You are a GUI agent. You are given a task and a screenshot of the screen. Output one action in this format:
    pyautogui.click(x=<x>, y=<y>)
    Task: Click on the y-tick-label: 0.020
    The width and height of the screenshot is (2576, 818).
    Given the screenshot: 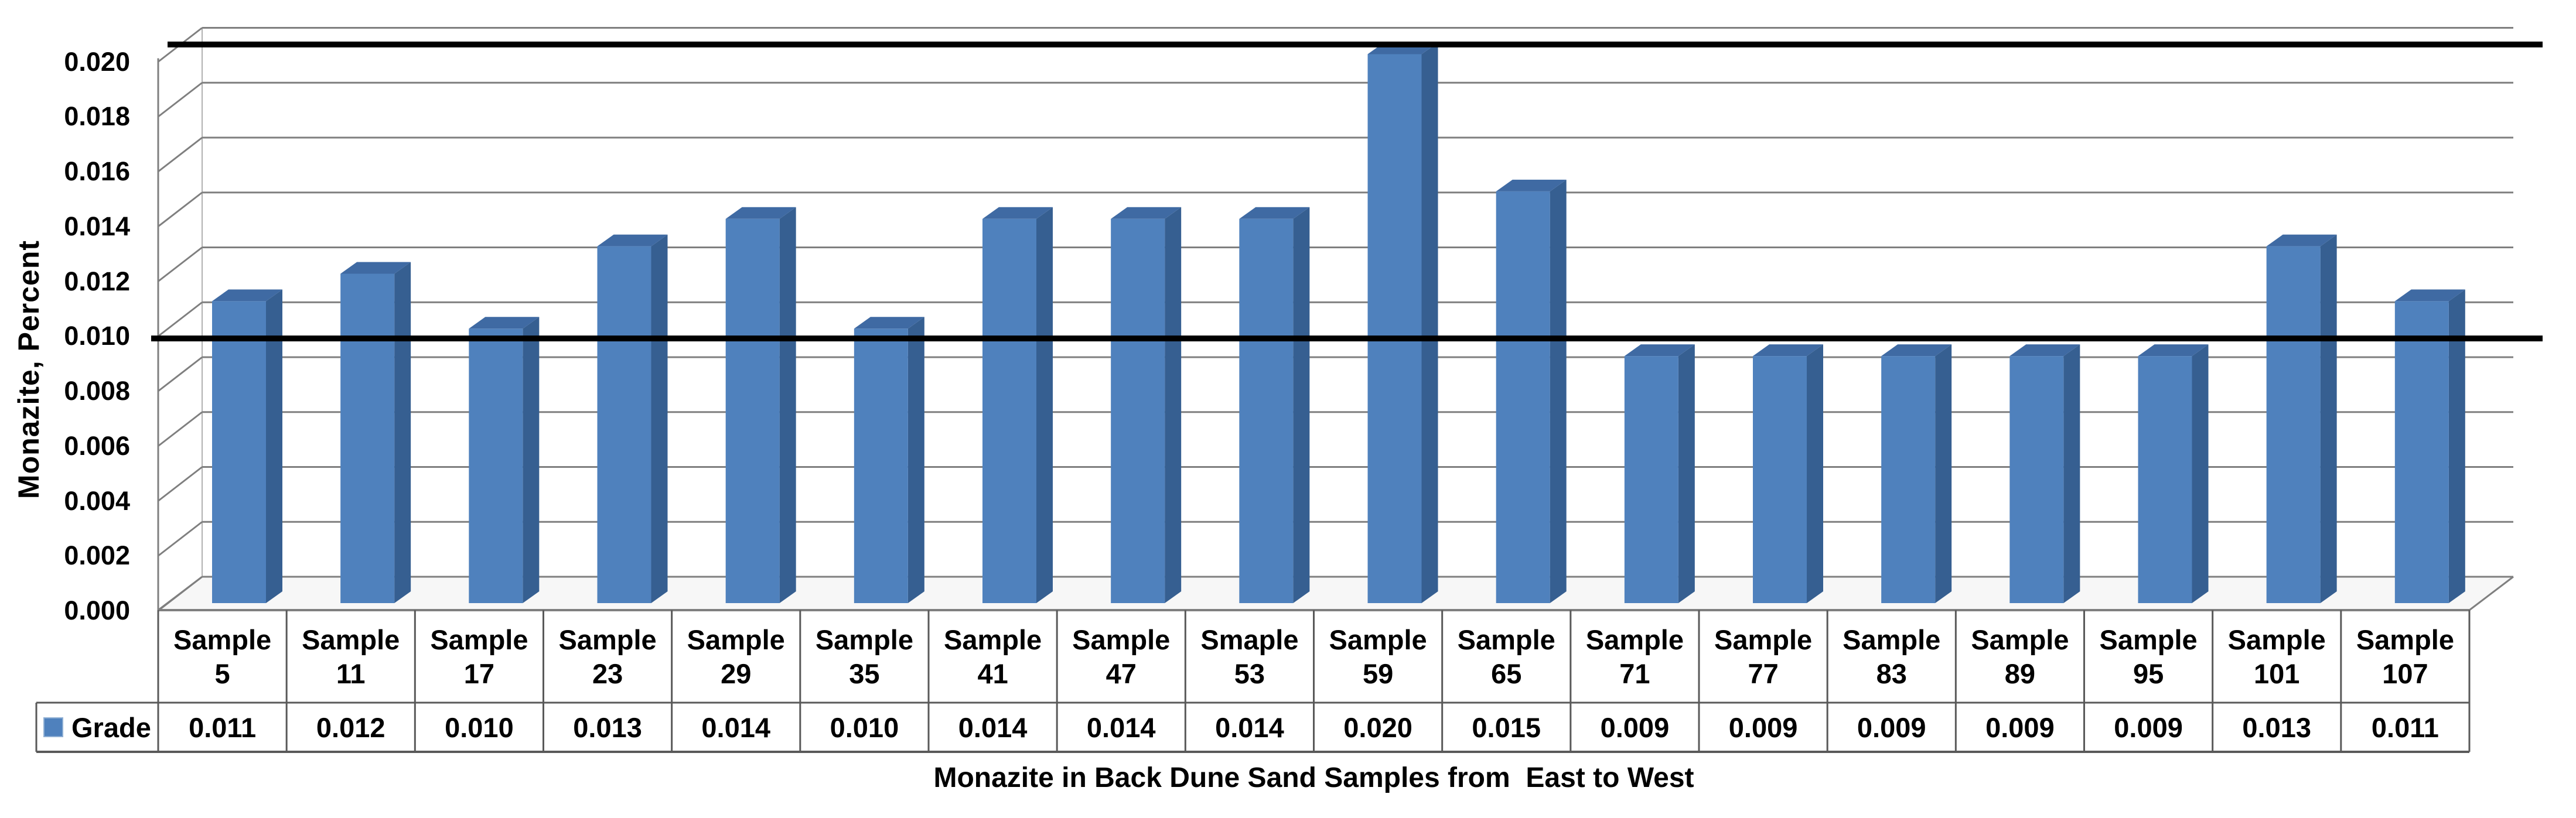 What is the action you would take?
    pyautogui.click(x=97, y=62)
    